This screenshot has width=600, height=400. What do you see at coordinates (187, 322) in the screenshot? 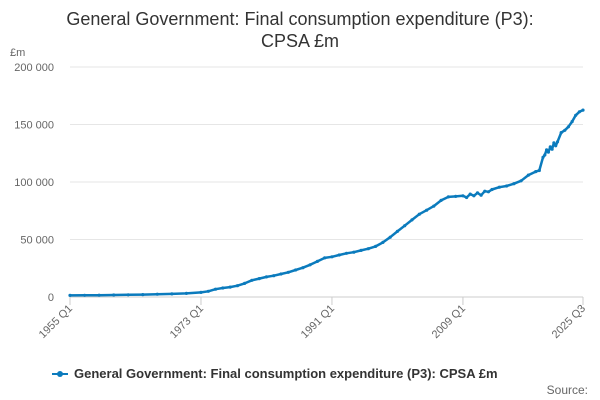
I see `x-tick-label: 1973 Q1` at bounding box center [187, 322].